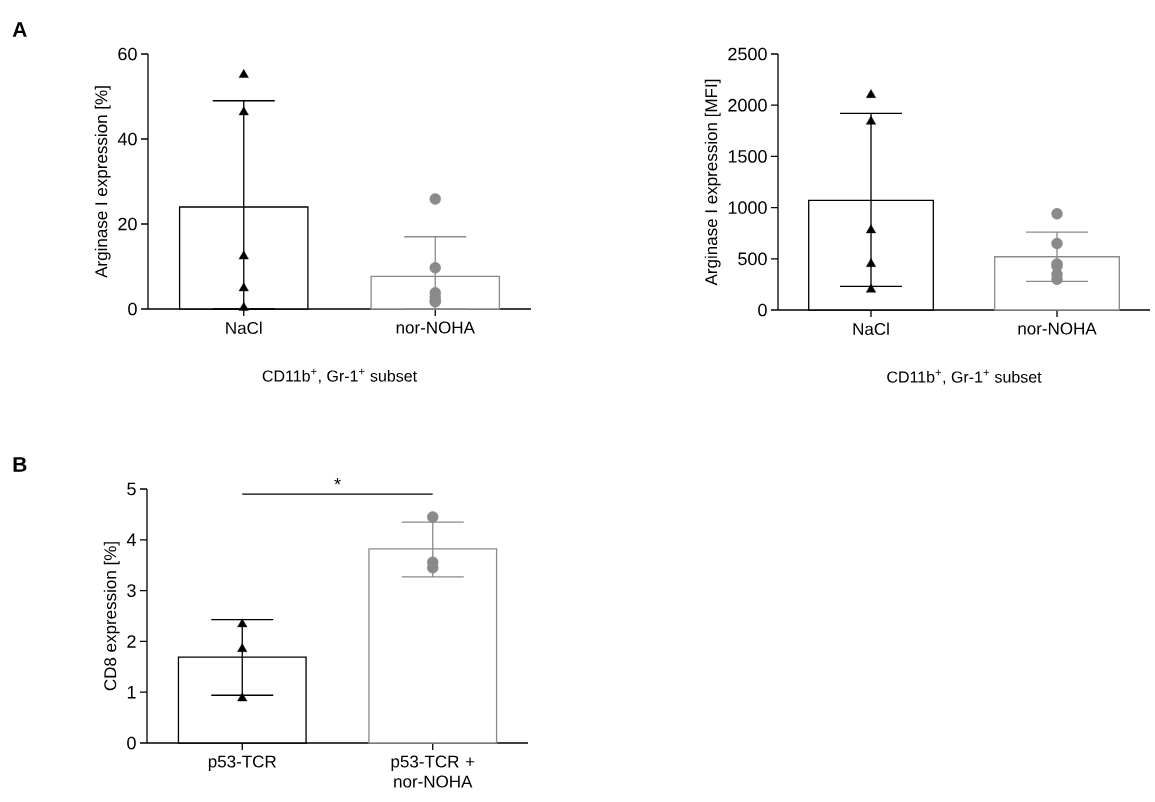 This screenshot has height=802, width=1155. I want to click on x-tick-label: p53-TCR + nor-NOHA, so click(433, 771).